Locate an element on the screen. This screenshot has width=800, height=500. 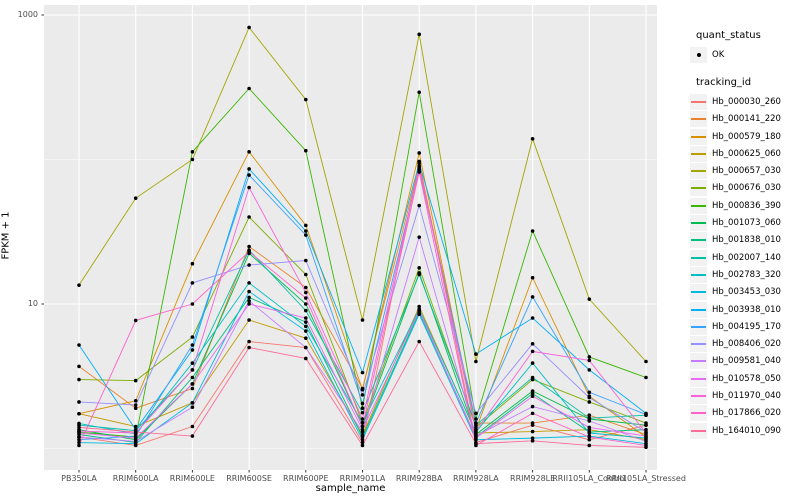
legend-item-label: Hb_000657_030 is located at coordinates (746, 171).